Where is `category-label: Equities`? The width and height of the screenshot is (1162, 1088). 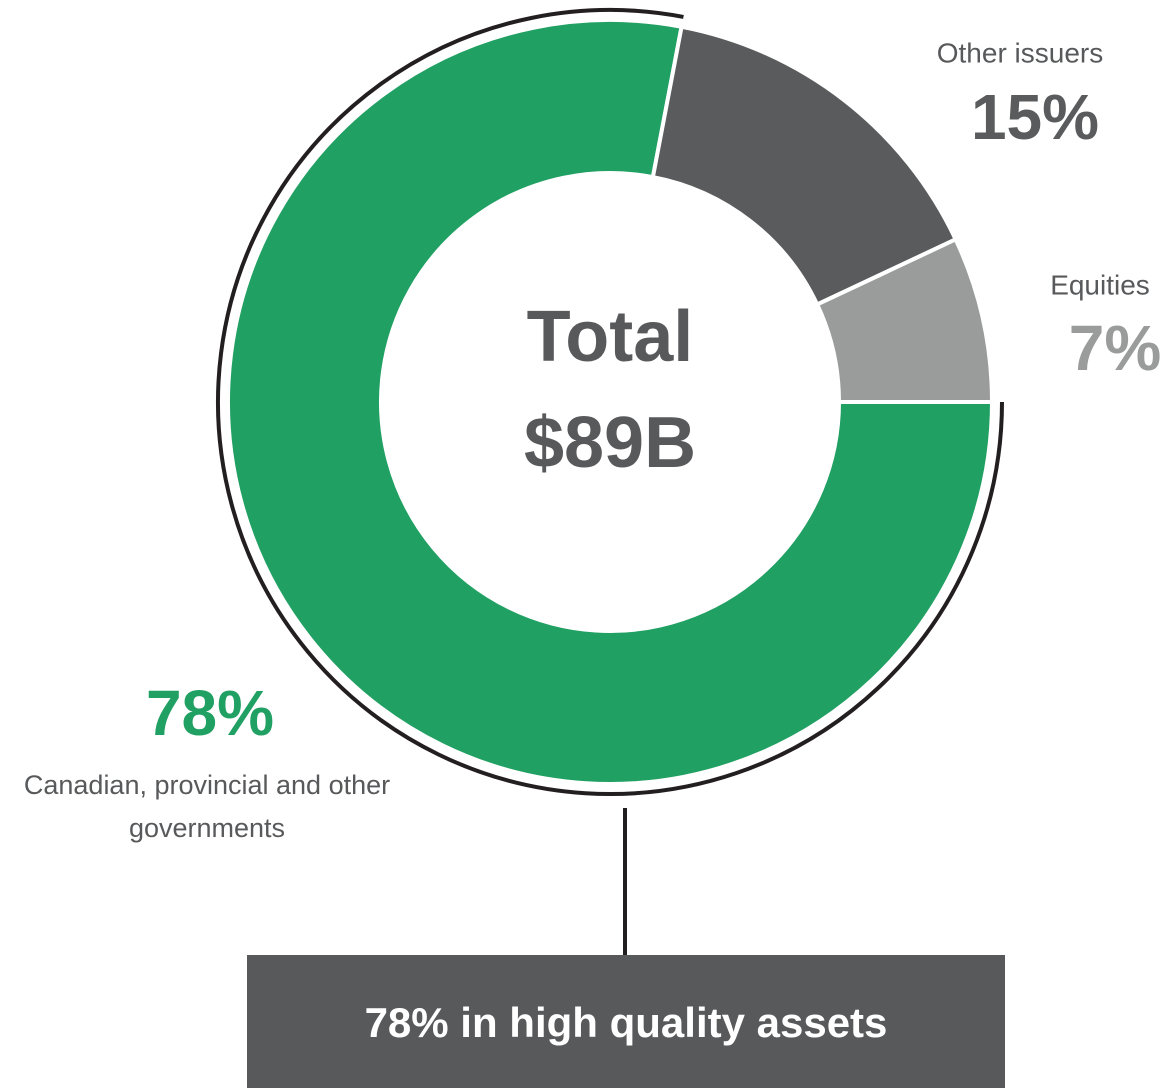 category-label: Equities is located at coordinates (1100, 284).